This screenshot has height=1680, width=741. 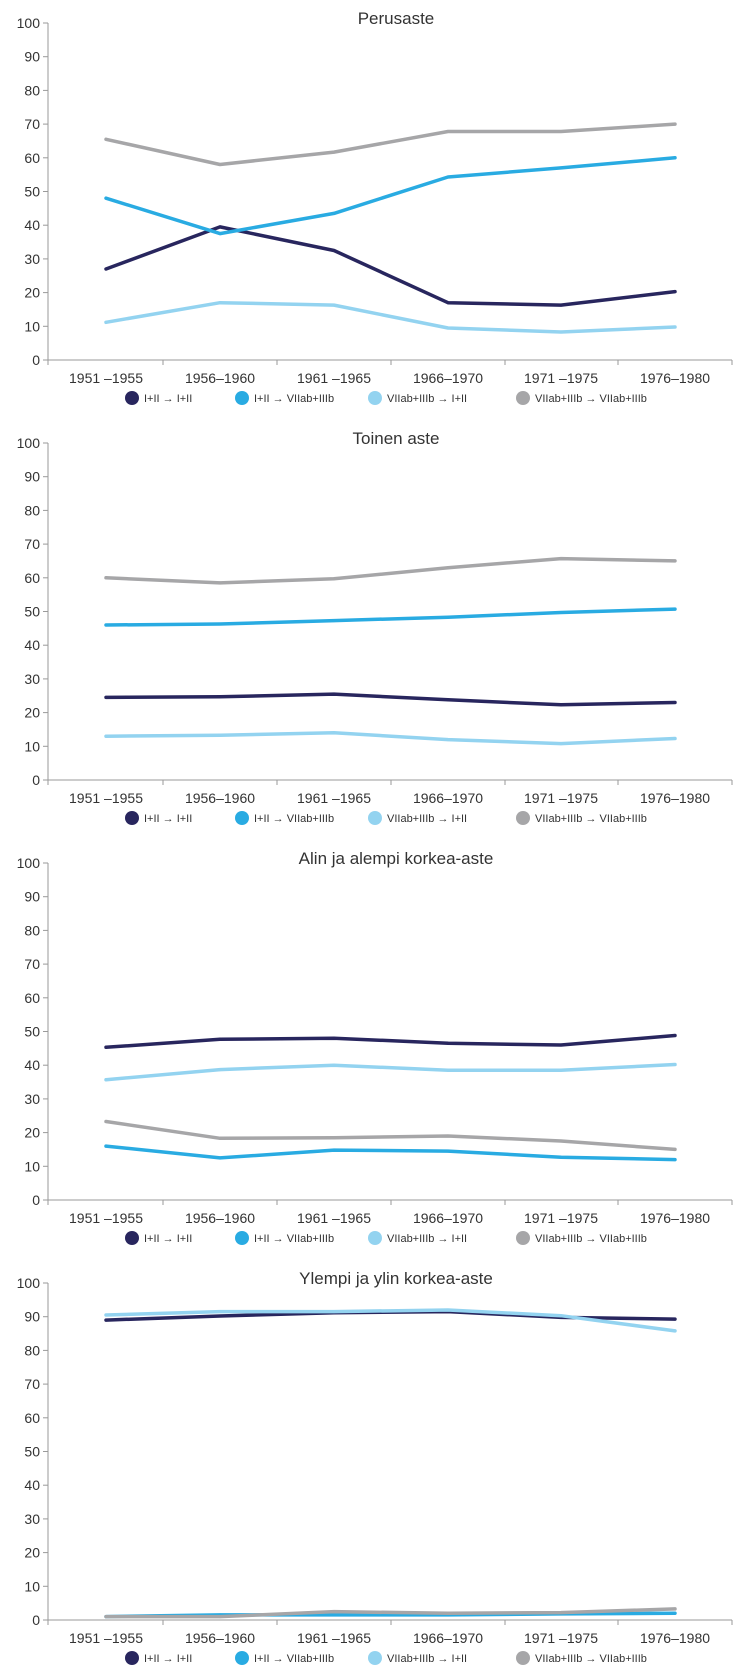 What do you see at coordinates (32, 964) in the screenshot?
I see `y-tick-label: 70` at bounding box center [32, 964].